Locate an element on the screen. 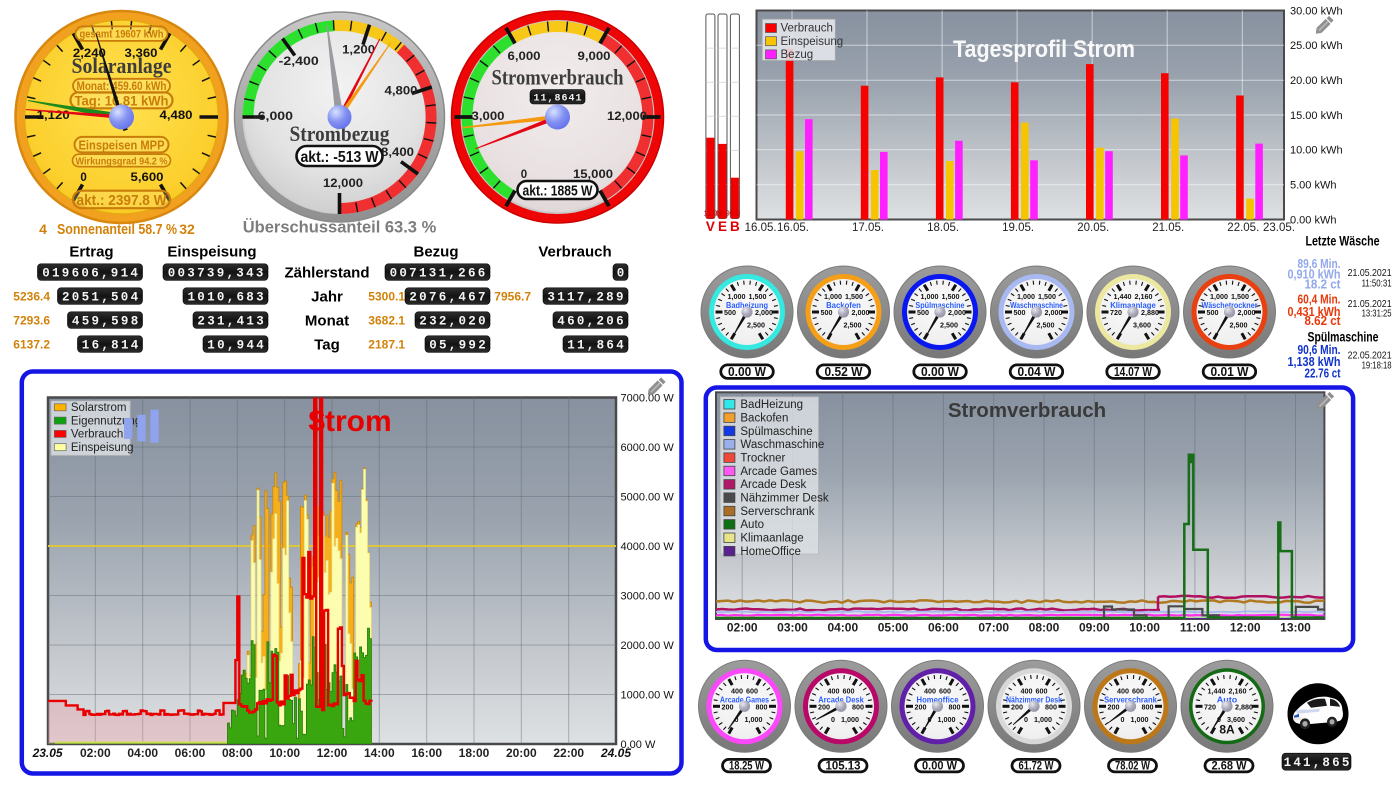 This screenshot has height=796, width=1400. svg-text: 1,138 kWh is located at coordinates (1314, 361).